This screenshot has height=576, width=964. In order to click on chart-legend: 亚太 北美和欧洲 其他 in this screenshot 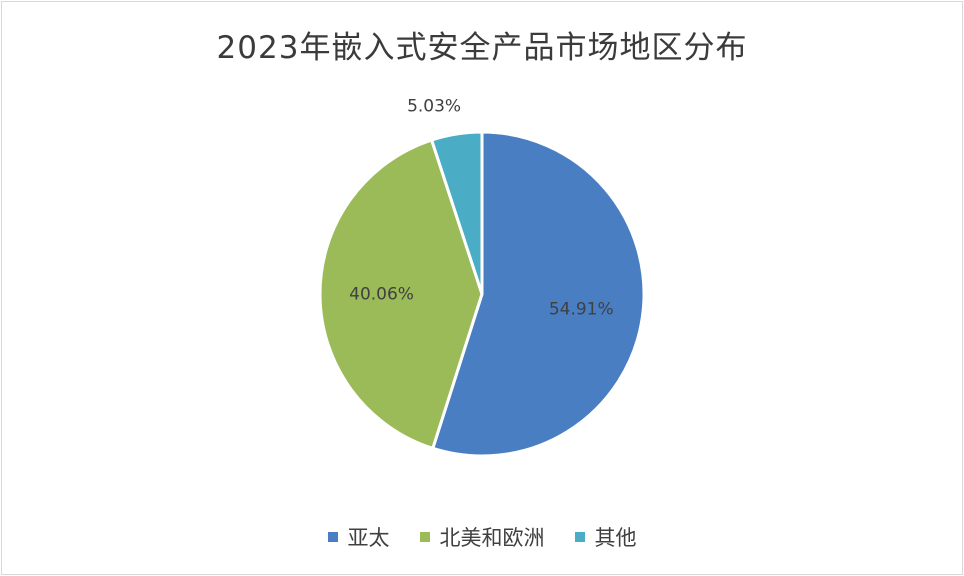, I will do `click(482, 537)`.